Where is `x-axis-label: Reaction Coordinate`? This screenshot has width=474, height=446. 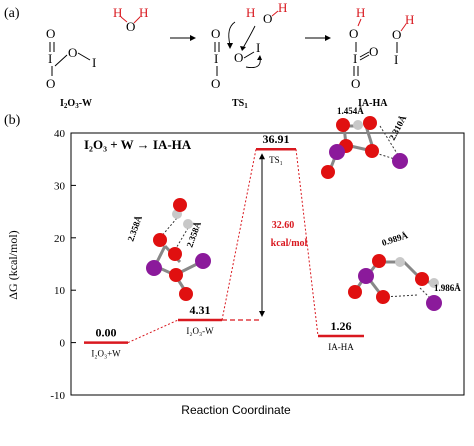
x-axis-label: Reaction Coordinate is located at coordinates (236, 410).